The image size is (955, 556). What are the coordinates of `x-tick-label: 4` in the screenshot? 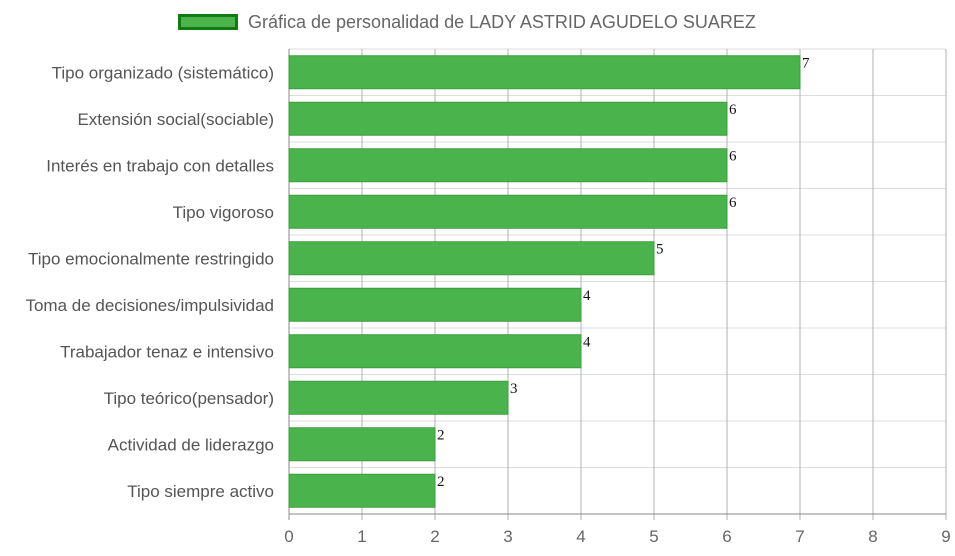 It's located at (580, 536).